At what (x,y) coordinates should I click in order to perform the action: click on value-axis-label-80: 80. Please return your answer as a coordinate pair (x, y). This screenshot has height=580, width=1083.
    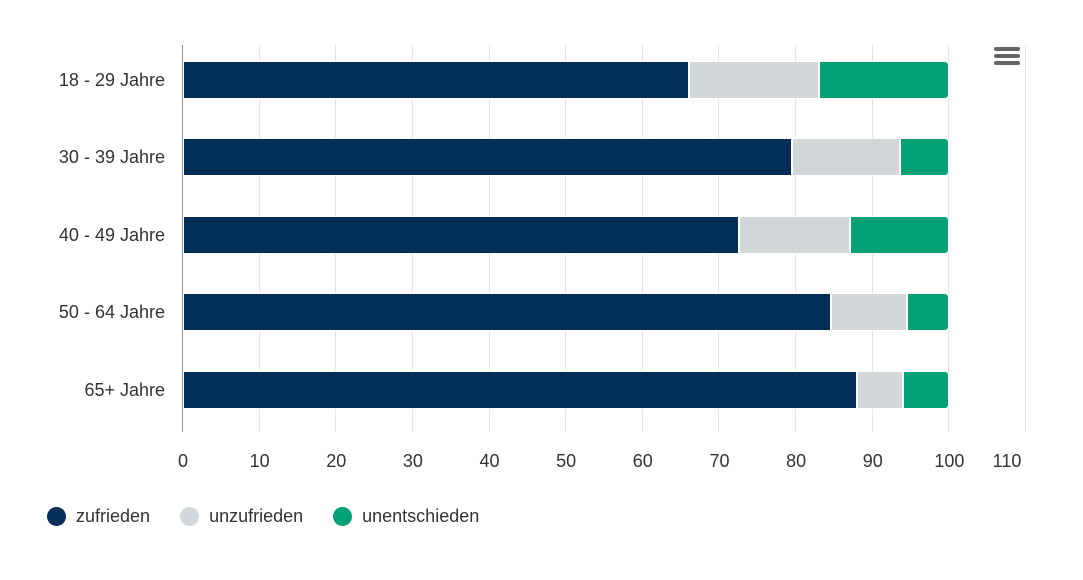
    Looking at the image, I should click on (796, 461).